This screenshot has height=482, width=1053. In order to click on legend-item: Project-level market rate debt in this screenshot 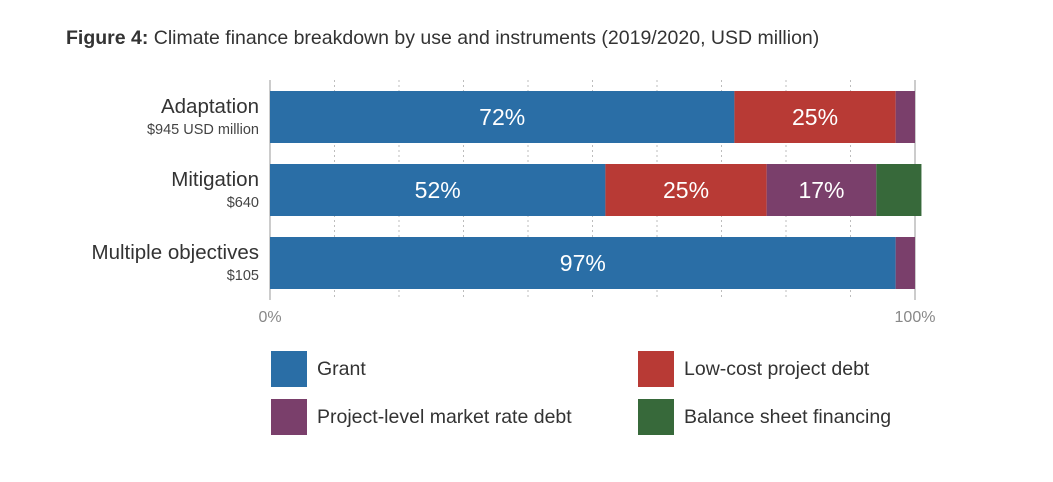, I will do `click(421, 417)`.